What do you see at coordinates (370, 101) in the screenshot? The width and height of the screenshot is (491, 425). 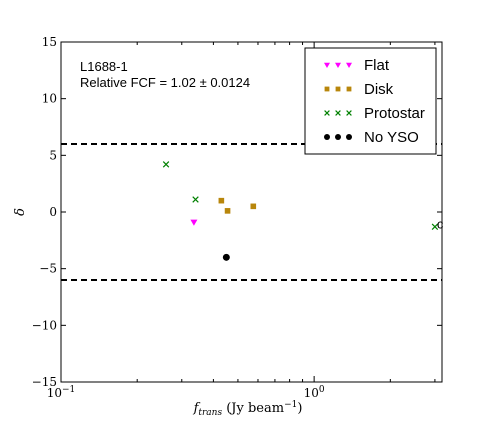 I see `legend: Flat Disk Protostar No YSO` at bounding box center [370, 101].